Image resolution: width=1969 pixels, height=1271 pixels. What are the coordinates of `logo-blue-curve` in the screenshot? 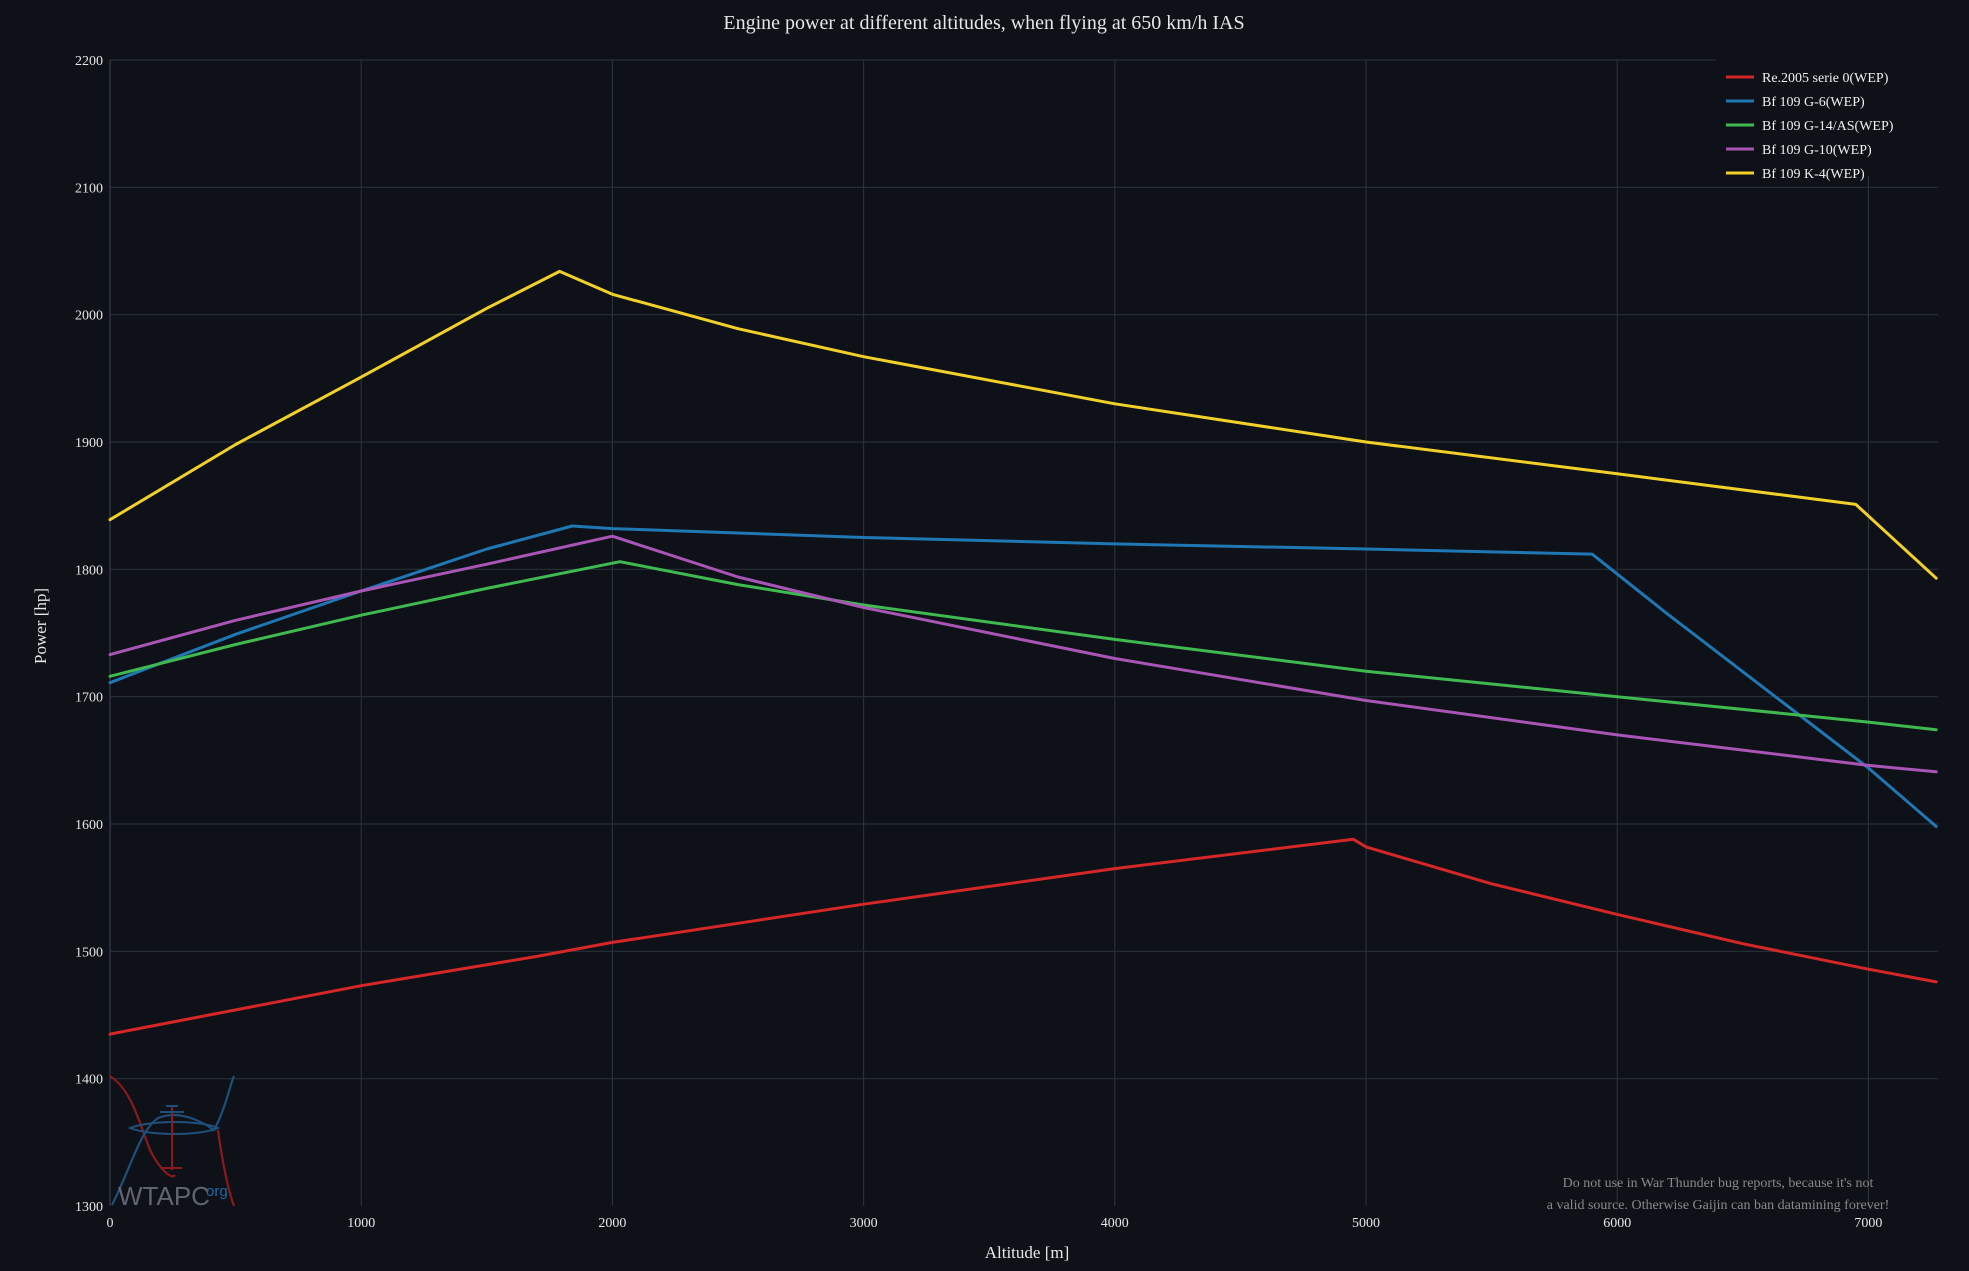 It's located at (173, 1140).